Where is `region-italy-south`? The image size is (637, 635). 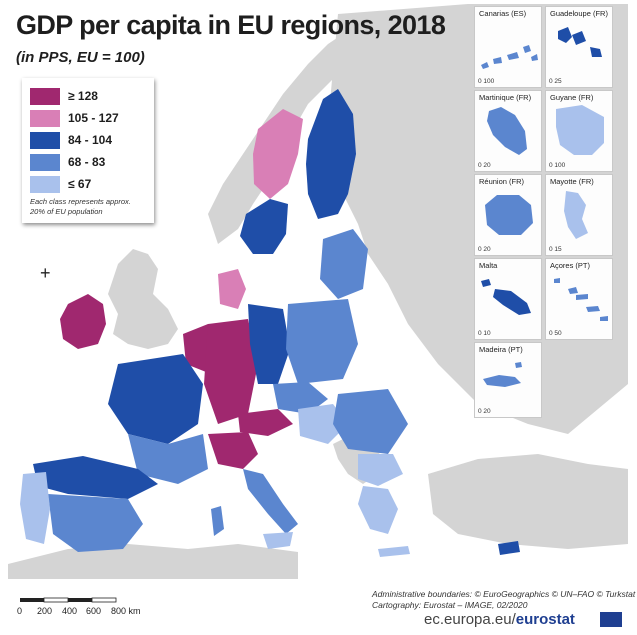
region-italy-south is located at coordinates (270, 501).